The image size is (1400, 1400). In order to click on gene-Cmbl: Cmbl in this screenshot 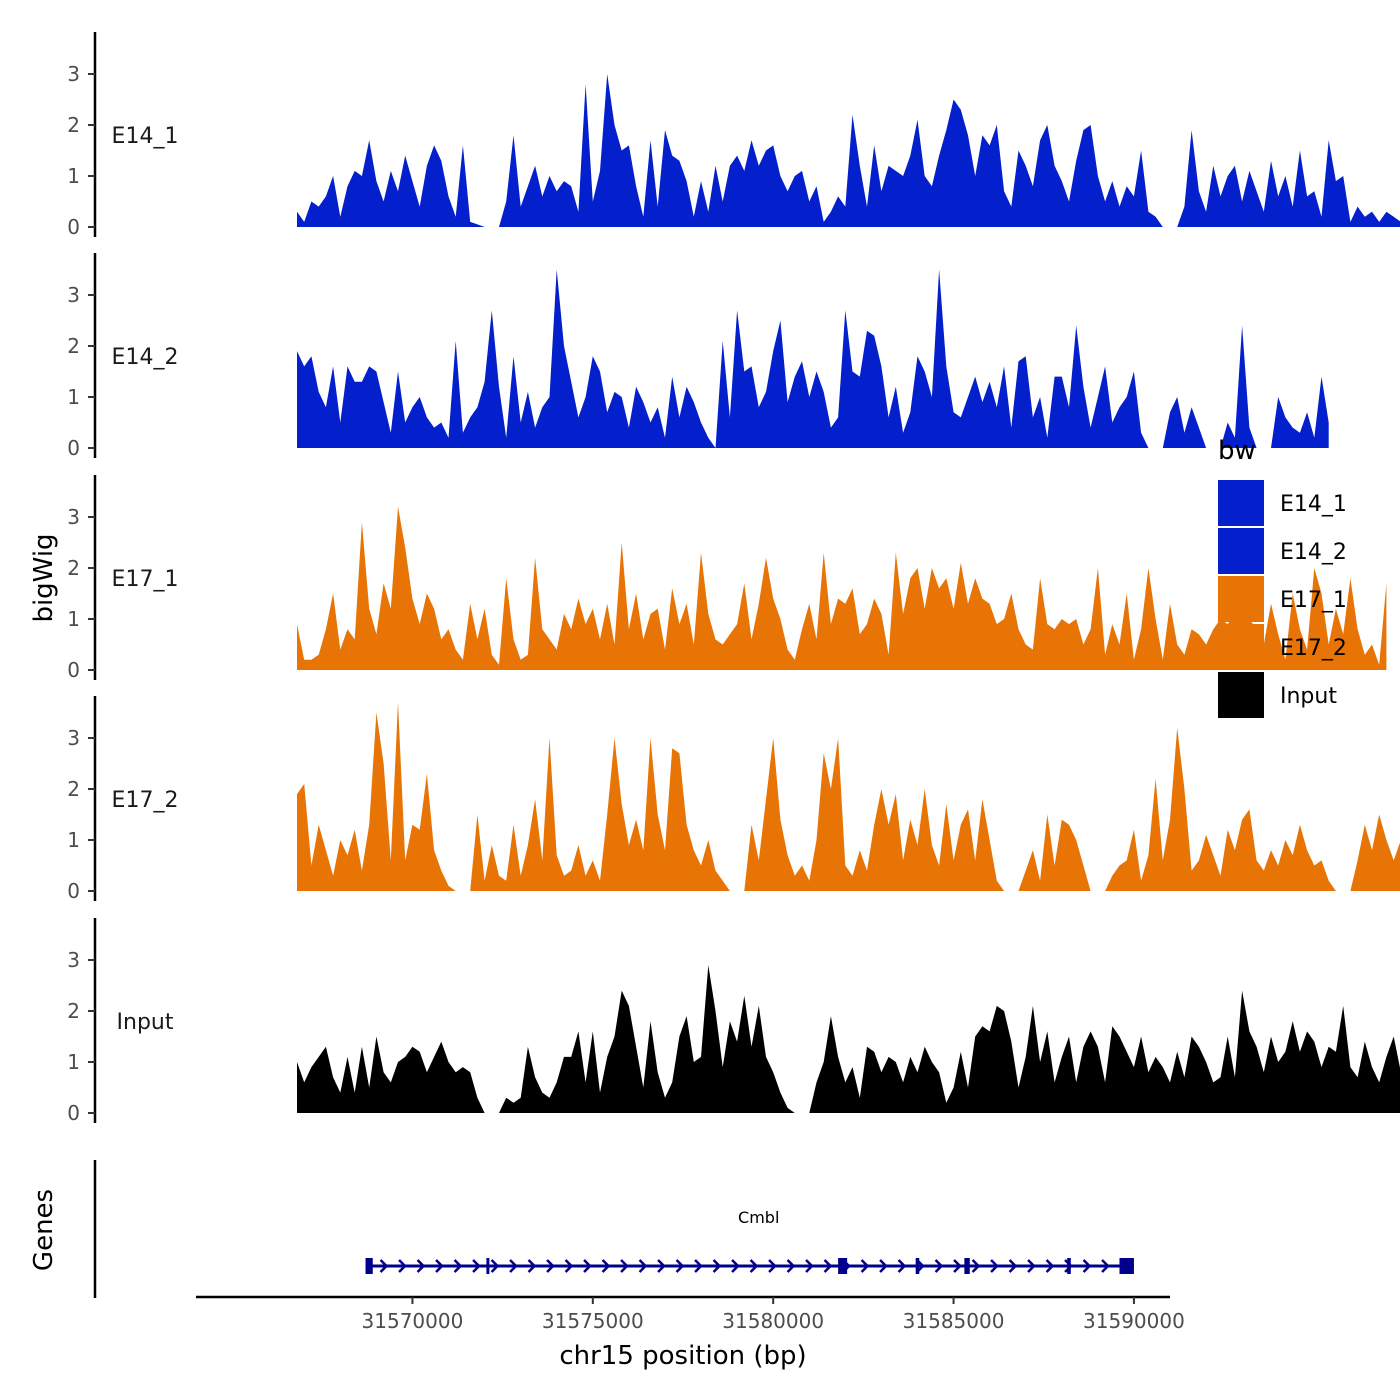, I will do `click(749, 1241)`.